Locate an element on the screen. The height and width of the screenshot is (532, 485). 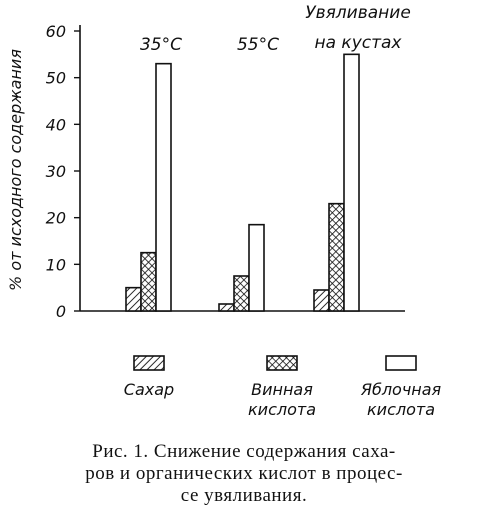
y-tick-group: 0 10 20 30 40 50 60 is located at coordinates (63, 171).